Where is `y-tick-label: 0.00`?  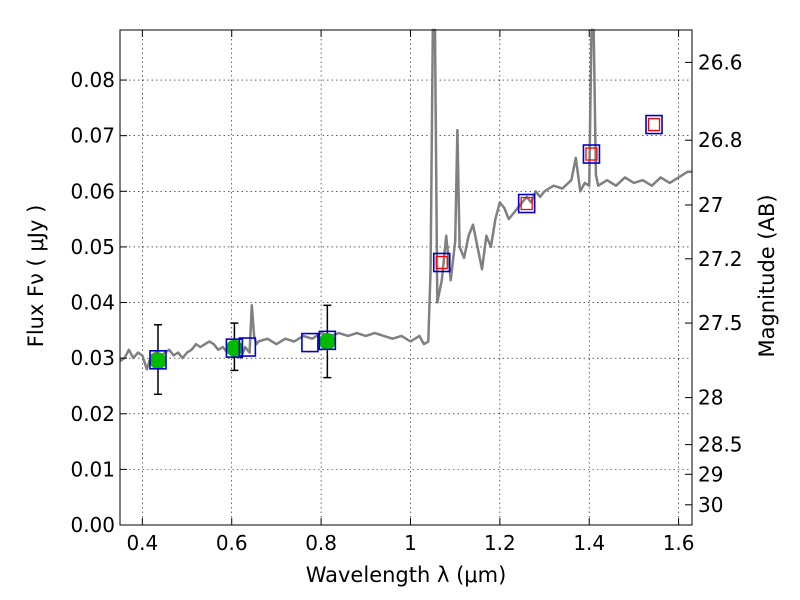 y-tick-label: 0.00 is located at coordinates (92, 525).